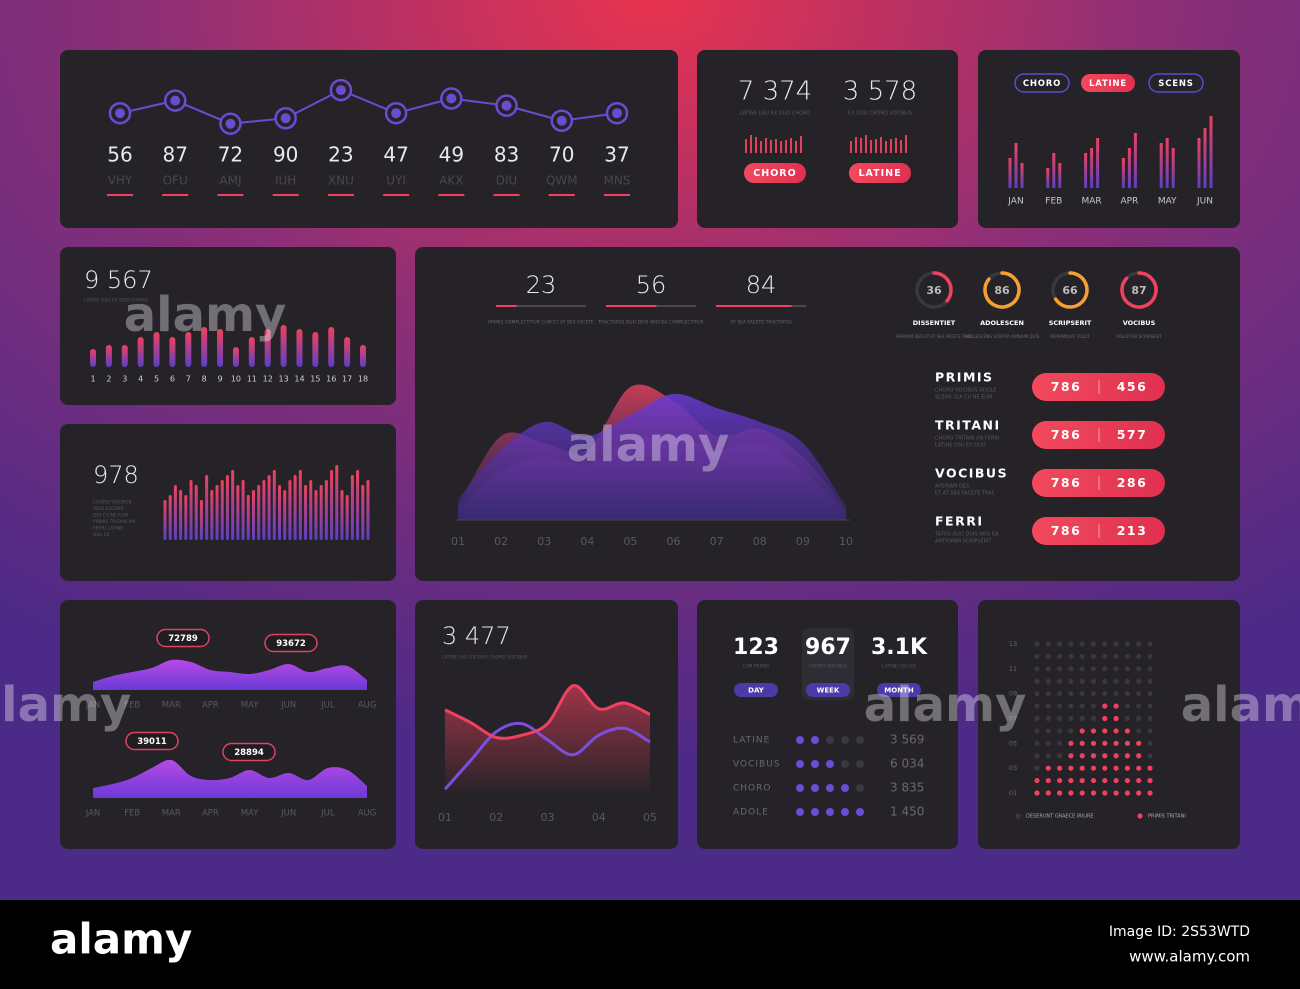 This screenshot has width=1300, height=989. I want to click on label: SCENS, so click(1175, 84).